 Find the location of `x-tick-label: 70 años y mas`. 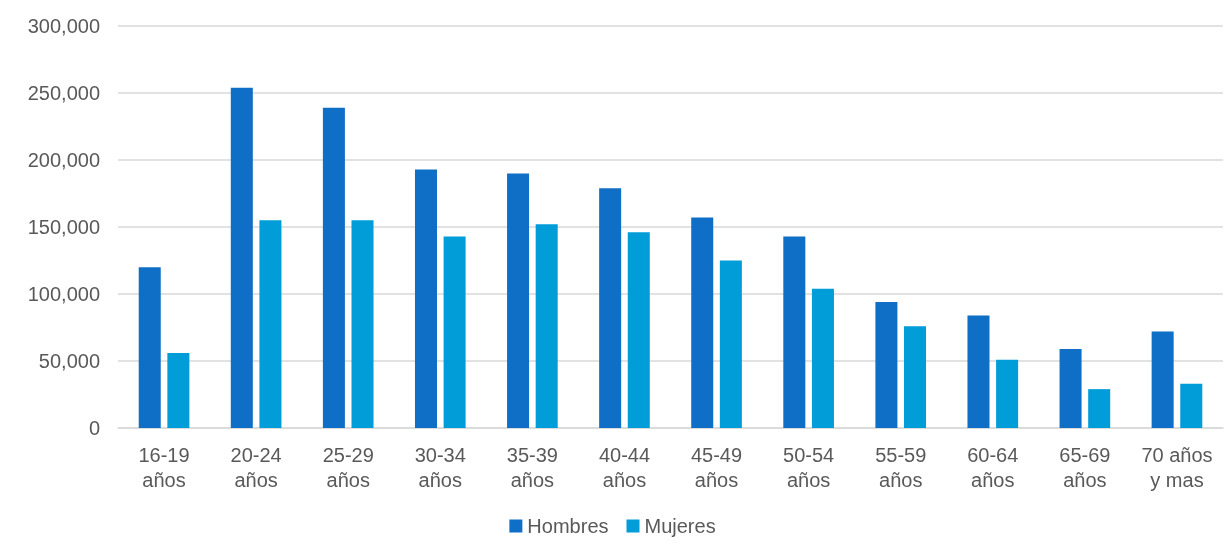

x-tick-label: 70 años y mas is located at coordinates (1177, 467).